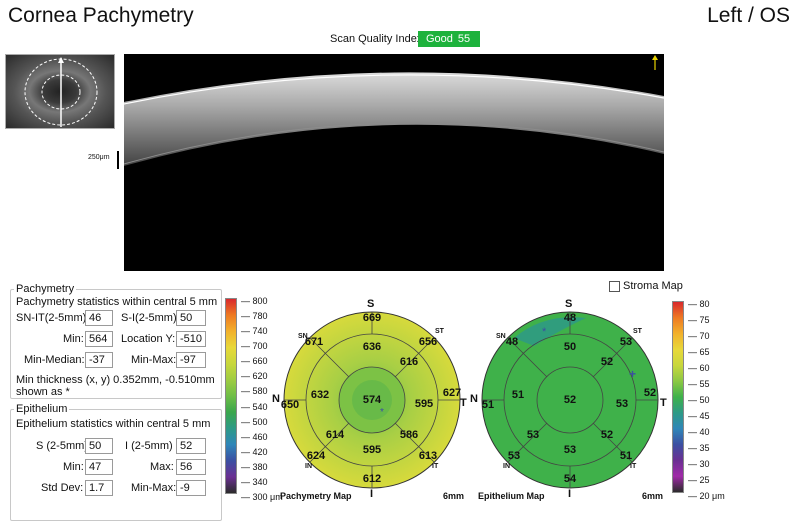  I want to click on epithelium-map-caption: Epithelium Map, so click(511, 496).